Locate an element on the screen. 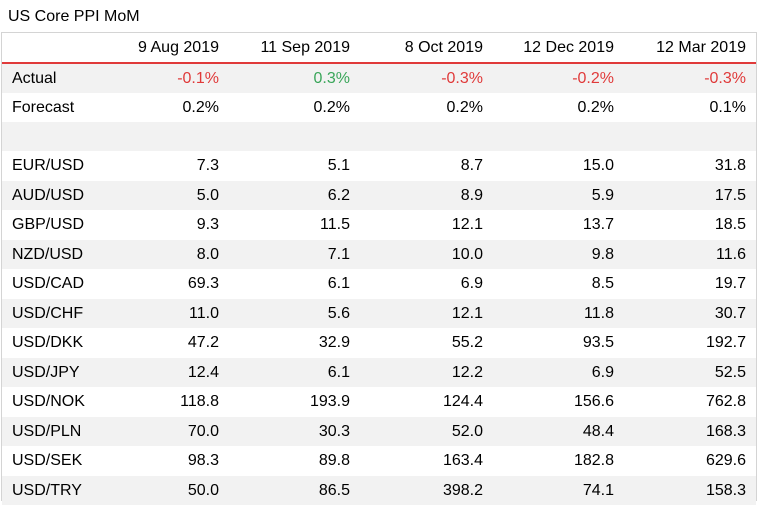 The image size is (758, 505). cell-value: 9.8 is located at coordinates (602, 254).